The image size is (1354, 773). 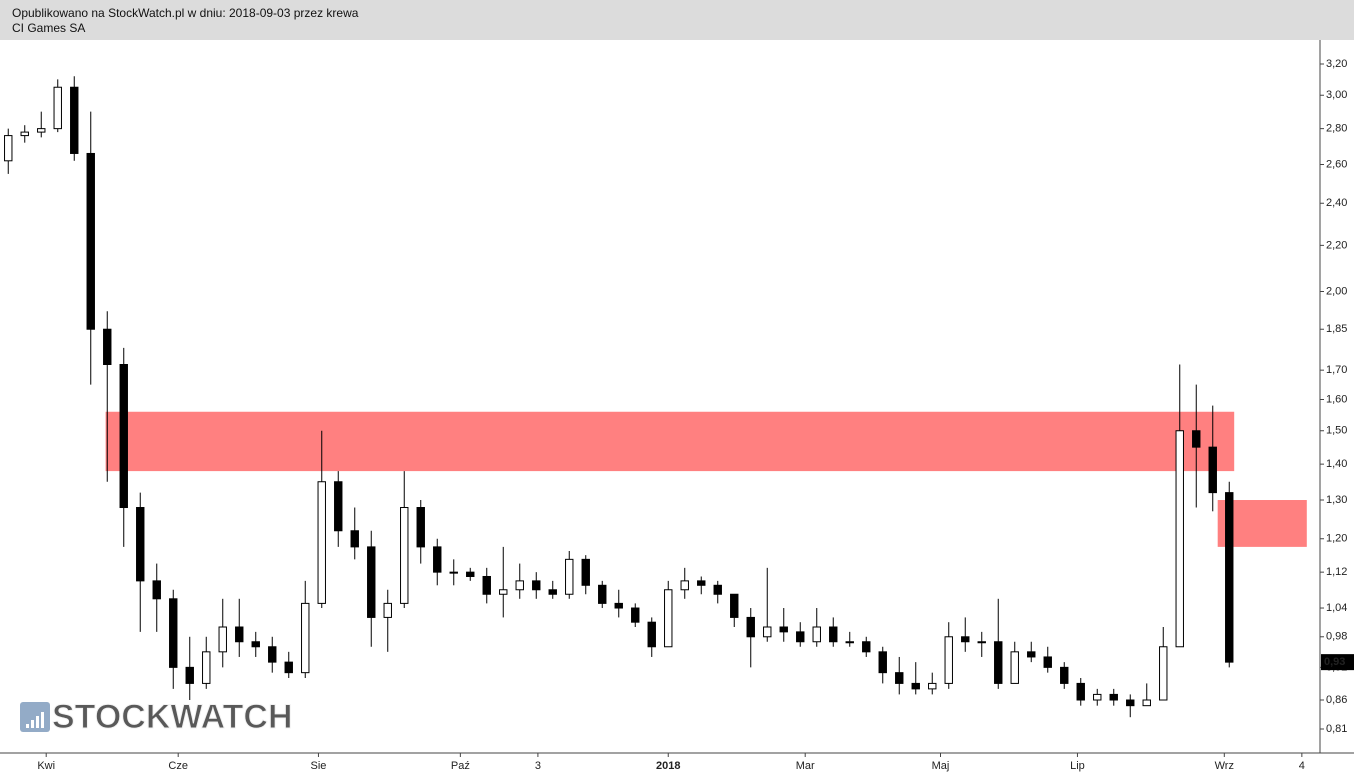 What do you see at coordinates (668, 766) in the screenshot?
I see `x-tick-label: 2018` at bounding box center [668, 766].